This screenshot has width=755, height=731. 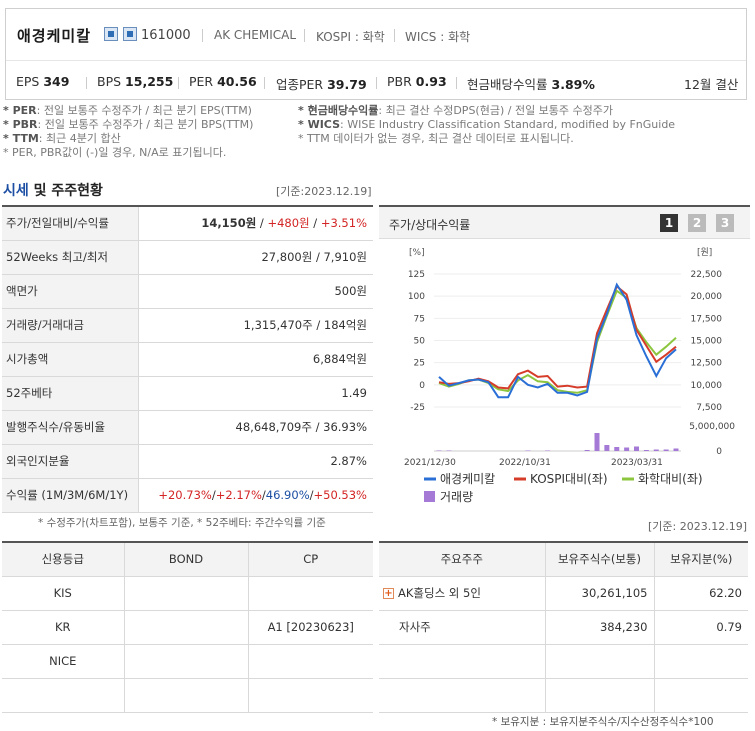 I want to click on table-row: KR A1 [20230623], so click(x=187, y=627).